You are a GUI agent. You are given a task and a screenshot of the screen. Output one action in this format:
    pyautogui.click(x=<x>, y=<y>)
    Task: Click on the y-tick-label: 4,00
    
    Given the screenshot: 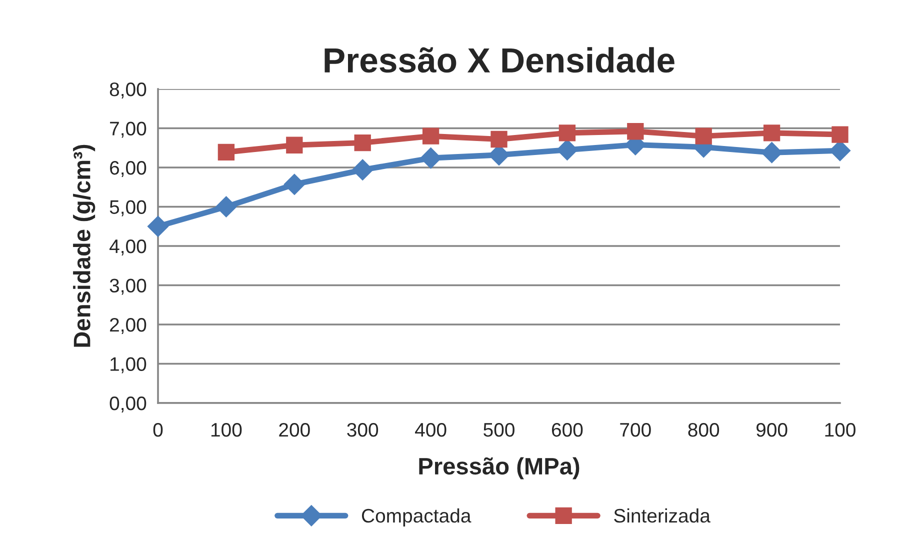 What is the action you would take?
    pyautogui.click(x=127, y=247)
    